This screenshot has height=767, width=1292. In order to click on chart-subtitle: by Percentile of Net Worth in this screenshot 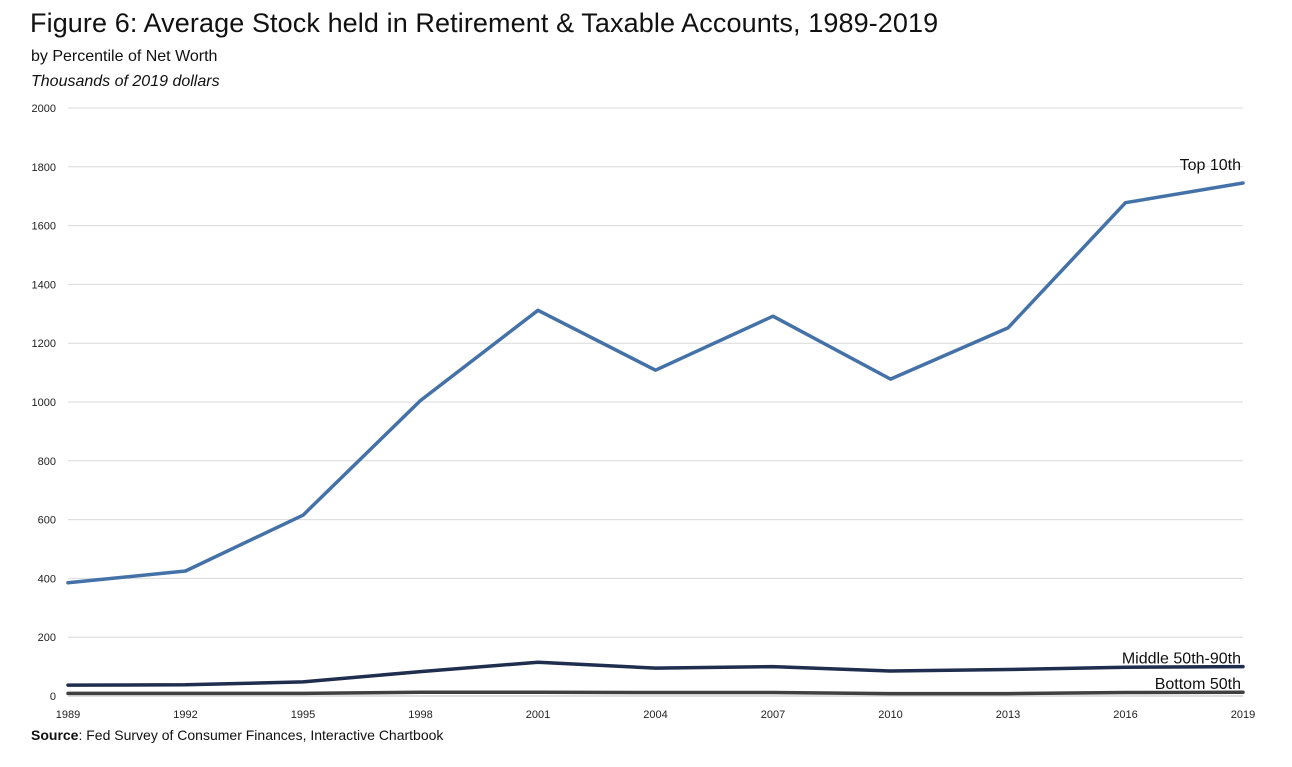, I will do `click(124, 56)`.